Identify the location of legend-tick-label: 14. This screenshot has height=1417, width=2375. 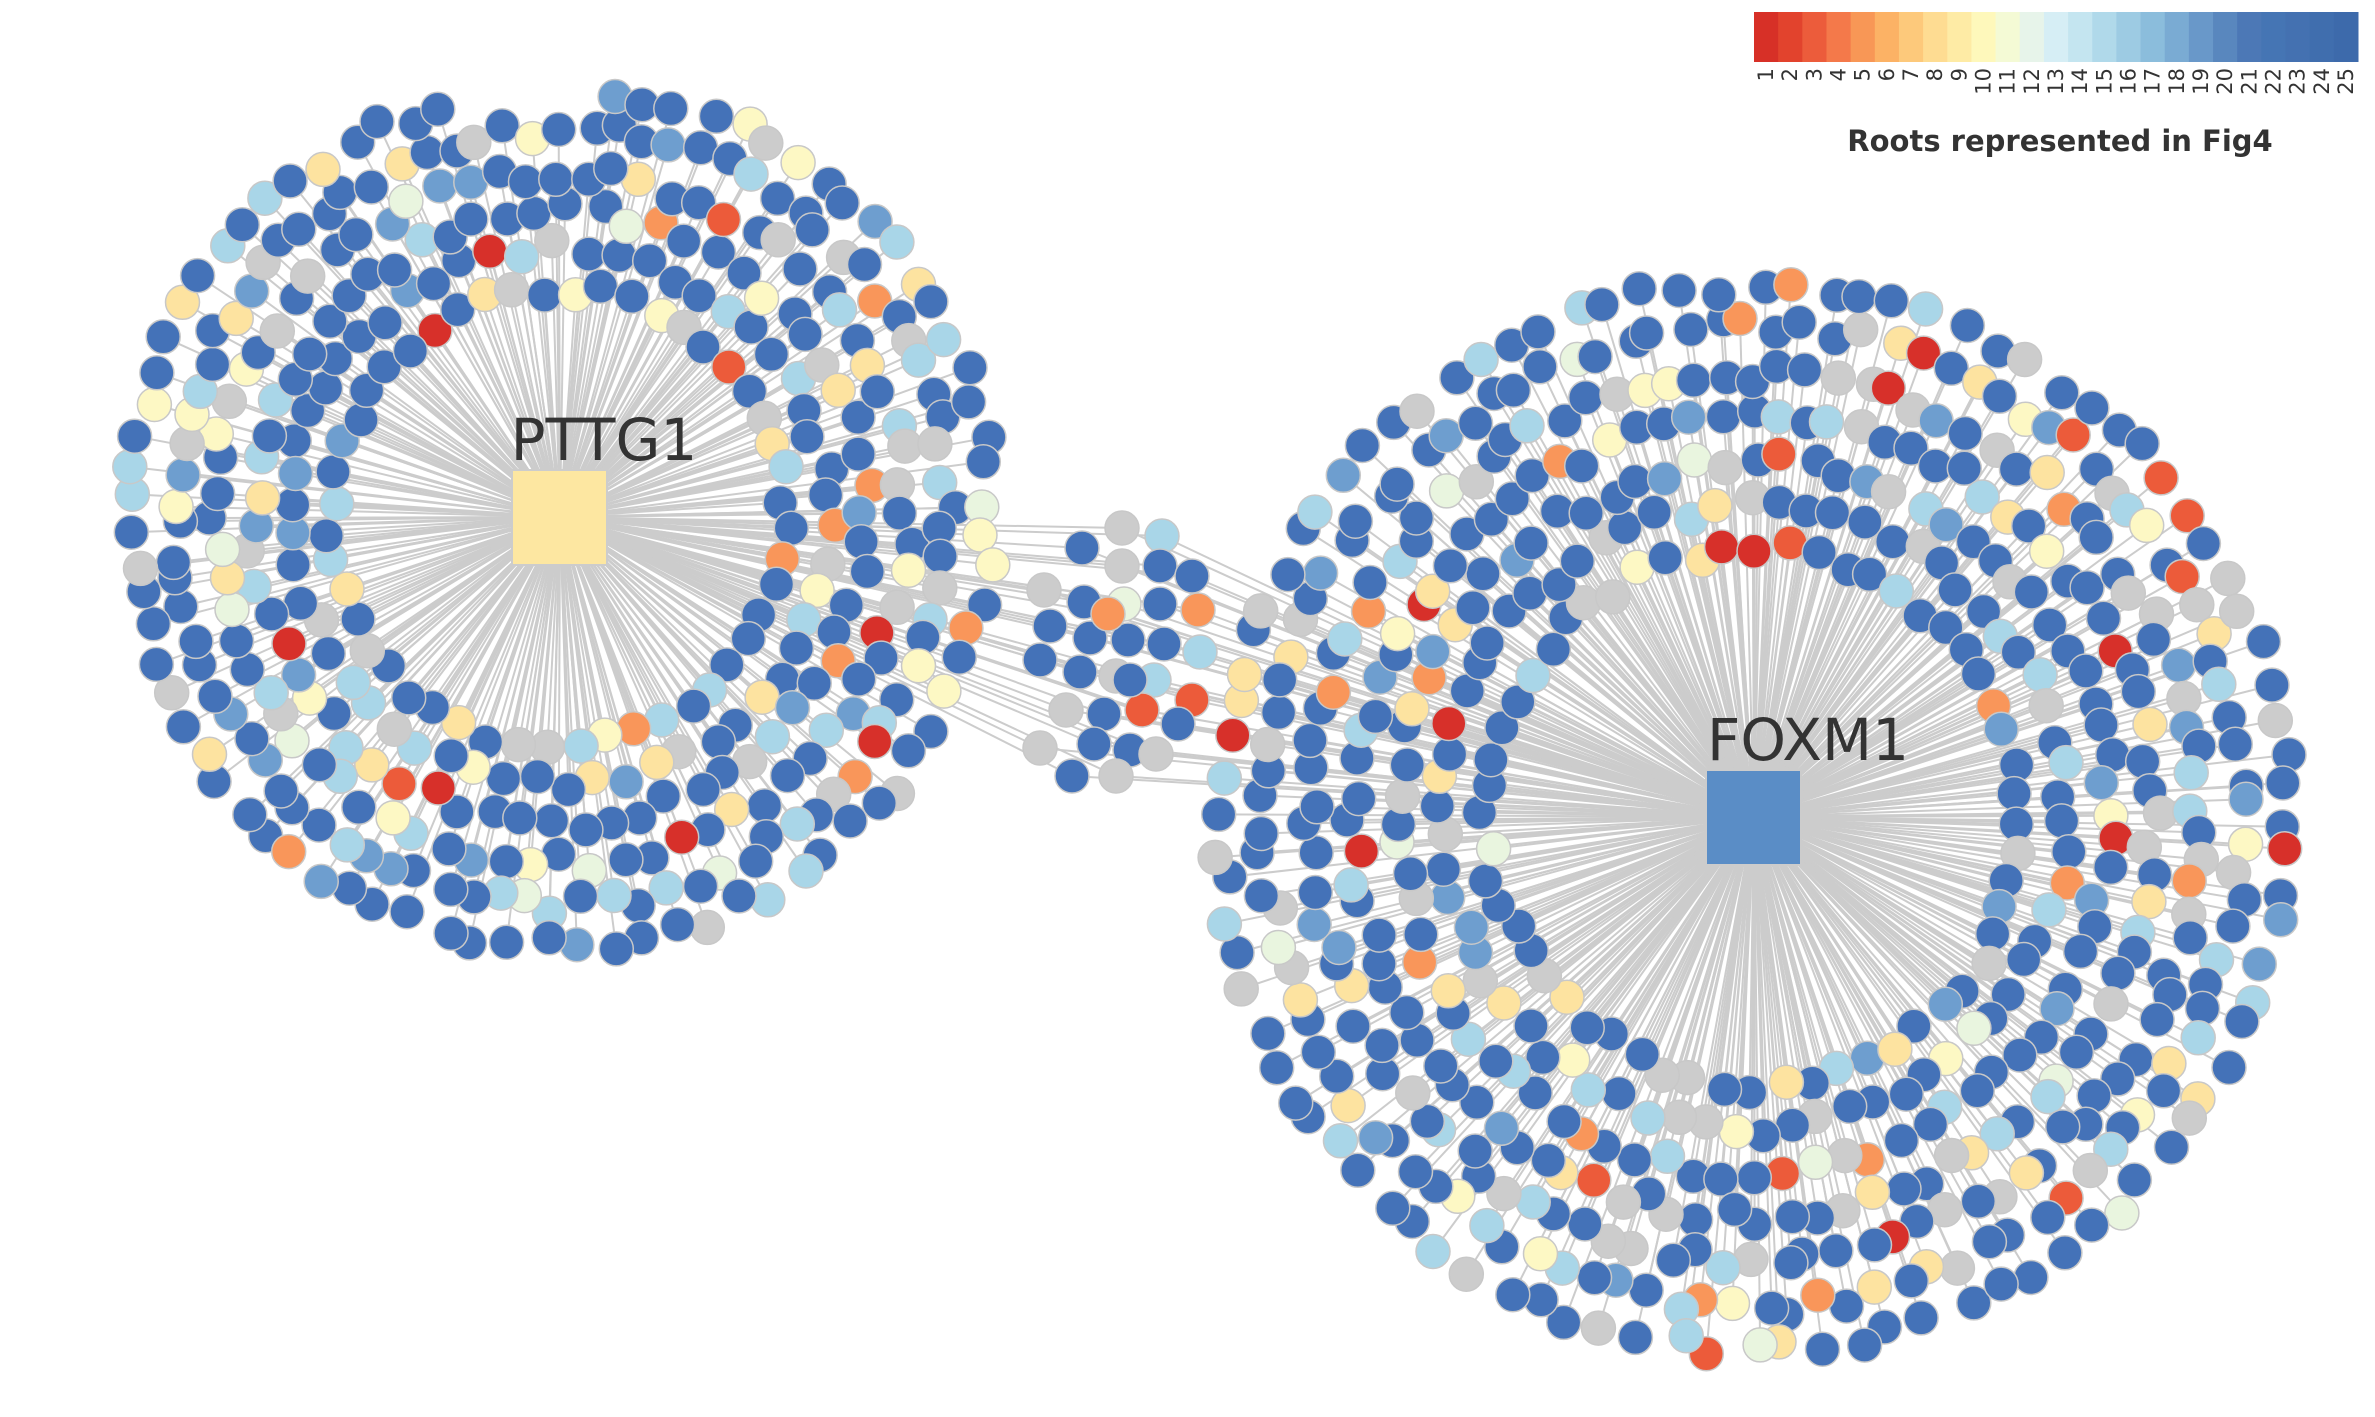
(2080, 81).